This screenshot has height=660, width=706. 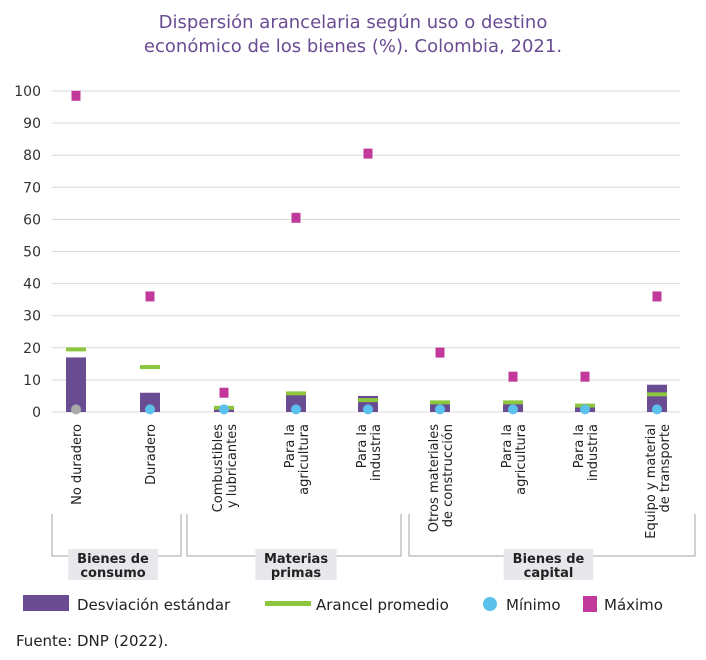 I want to click on y-axis-ticks: 0 10 20 30 40 50 60 70 80 90 100, so click(x=27, y=252).